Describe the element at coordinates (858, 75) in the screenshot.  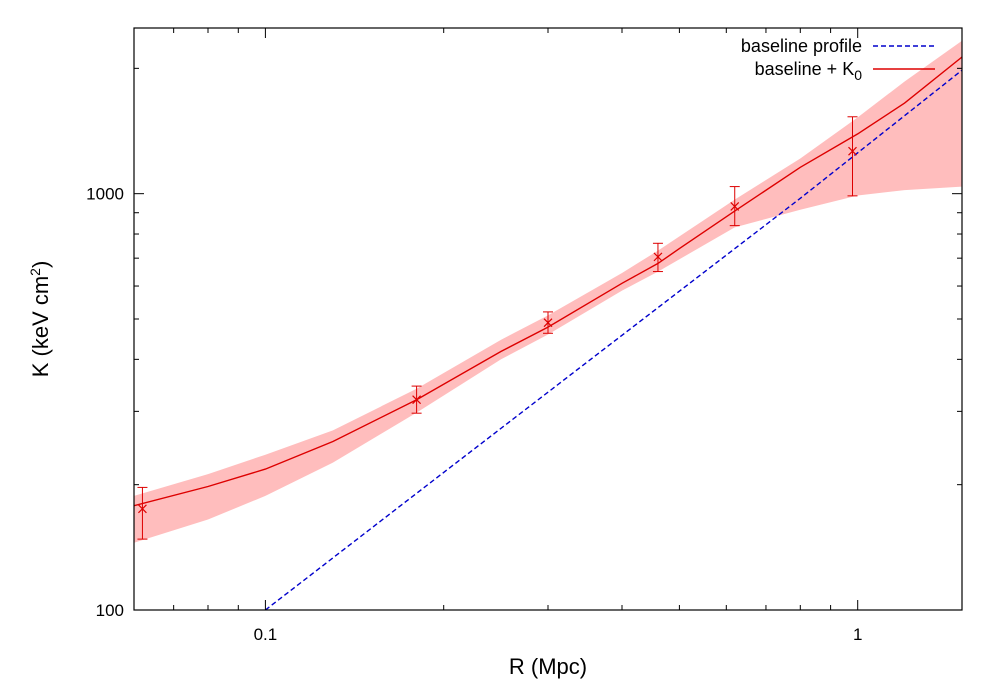
I see `legend-label-fit-sub: 0` at that location.